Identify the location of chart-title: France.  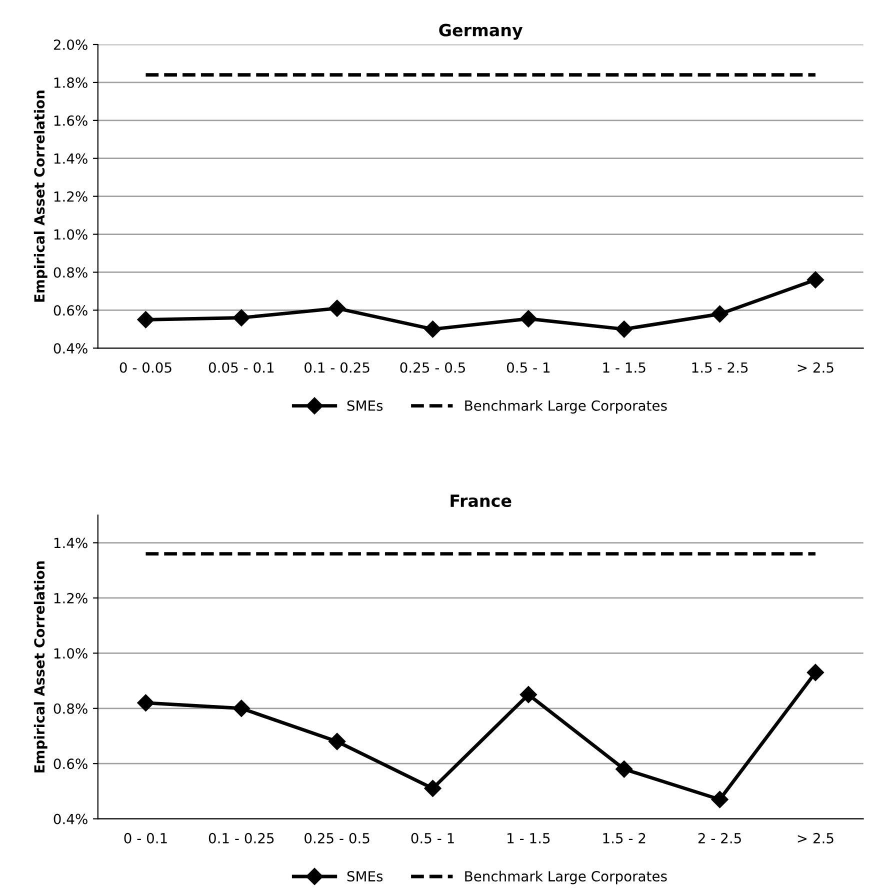
(481, 501).